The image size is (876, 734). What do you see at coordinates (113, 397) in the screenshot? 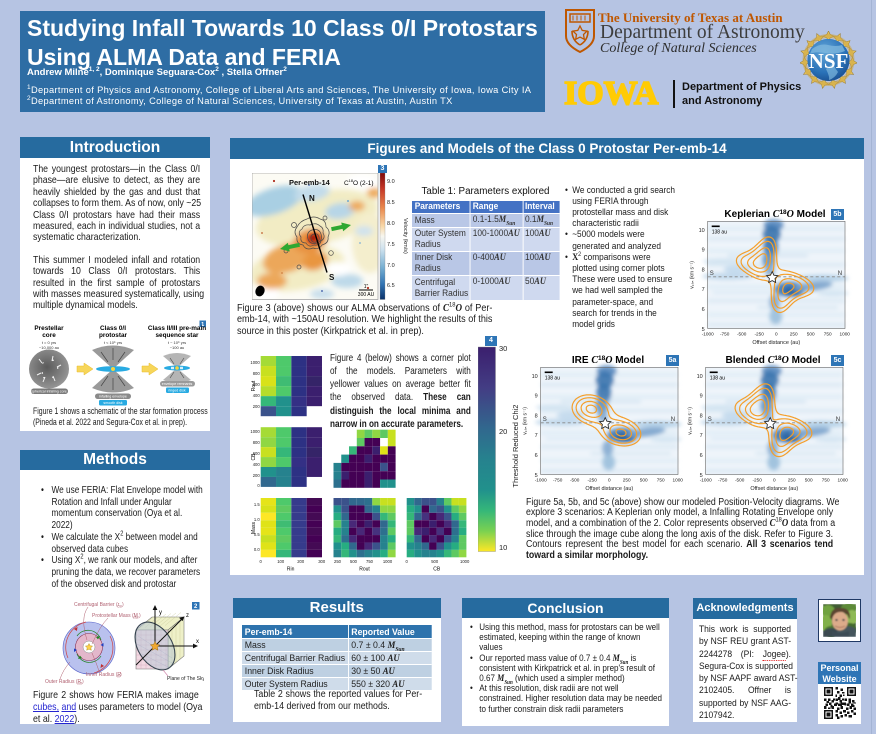
I see `svg-text: infalling envelope` at bounding box center [113, 397].